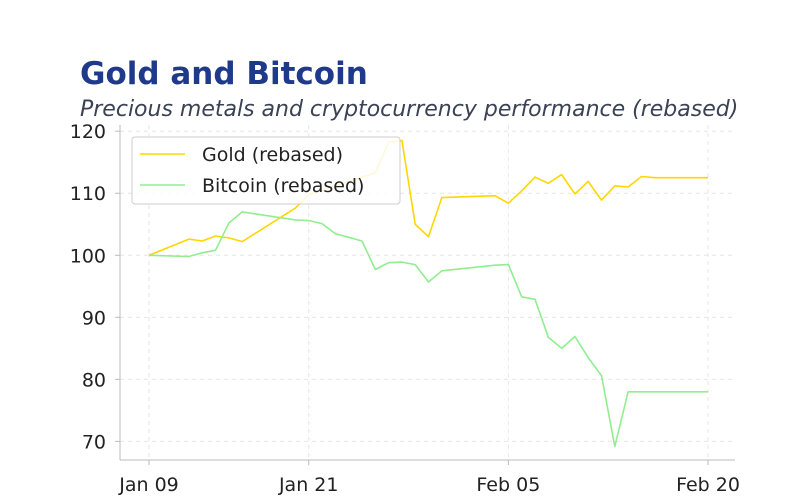 The image size is (800, 500). What do you see at coordinates (224, 74) in the screenshot?
I see `chart-title: Gold and Bitcoin` at bounding box center [224, 74].